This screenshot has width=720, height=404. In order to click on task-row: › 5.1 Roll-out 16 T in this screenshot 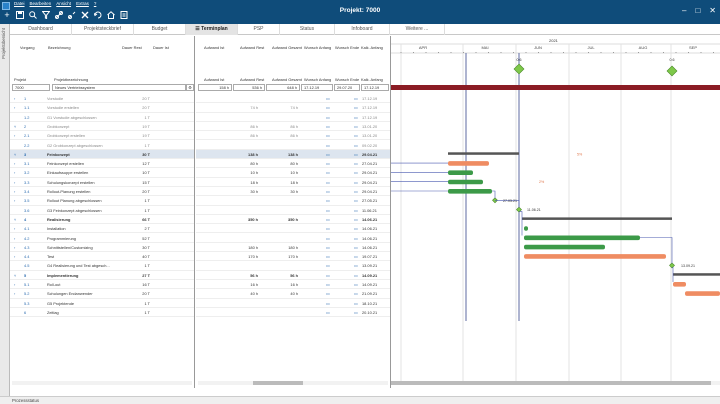, I will do `click(102, 285)`.